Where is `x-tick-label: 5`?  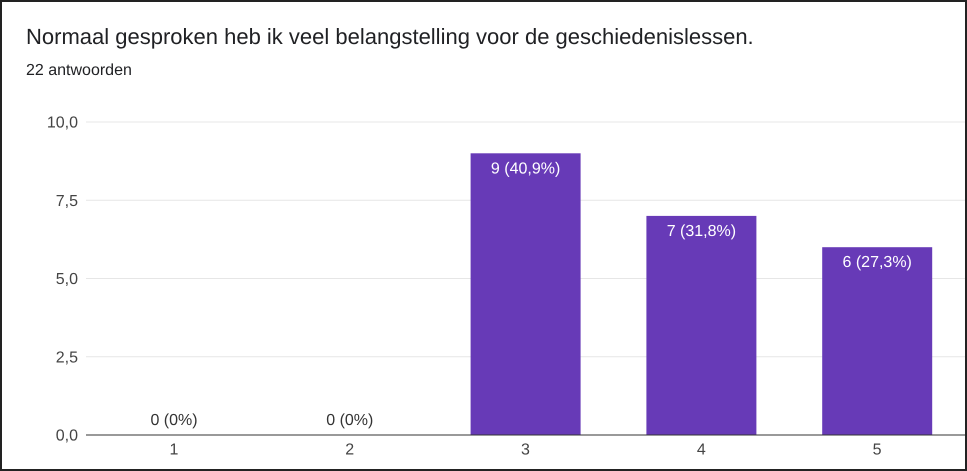
x-tick-label: 5 is located at coordinates (877, 449).